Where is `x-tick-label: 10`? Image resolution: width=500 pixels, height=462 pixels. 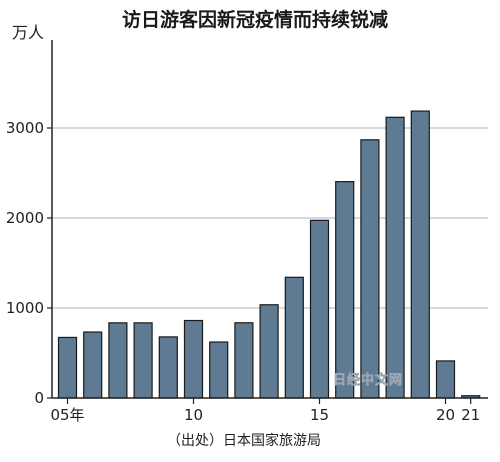
x-tick-label: 10 is located at coordinates (193, 415).